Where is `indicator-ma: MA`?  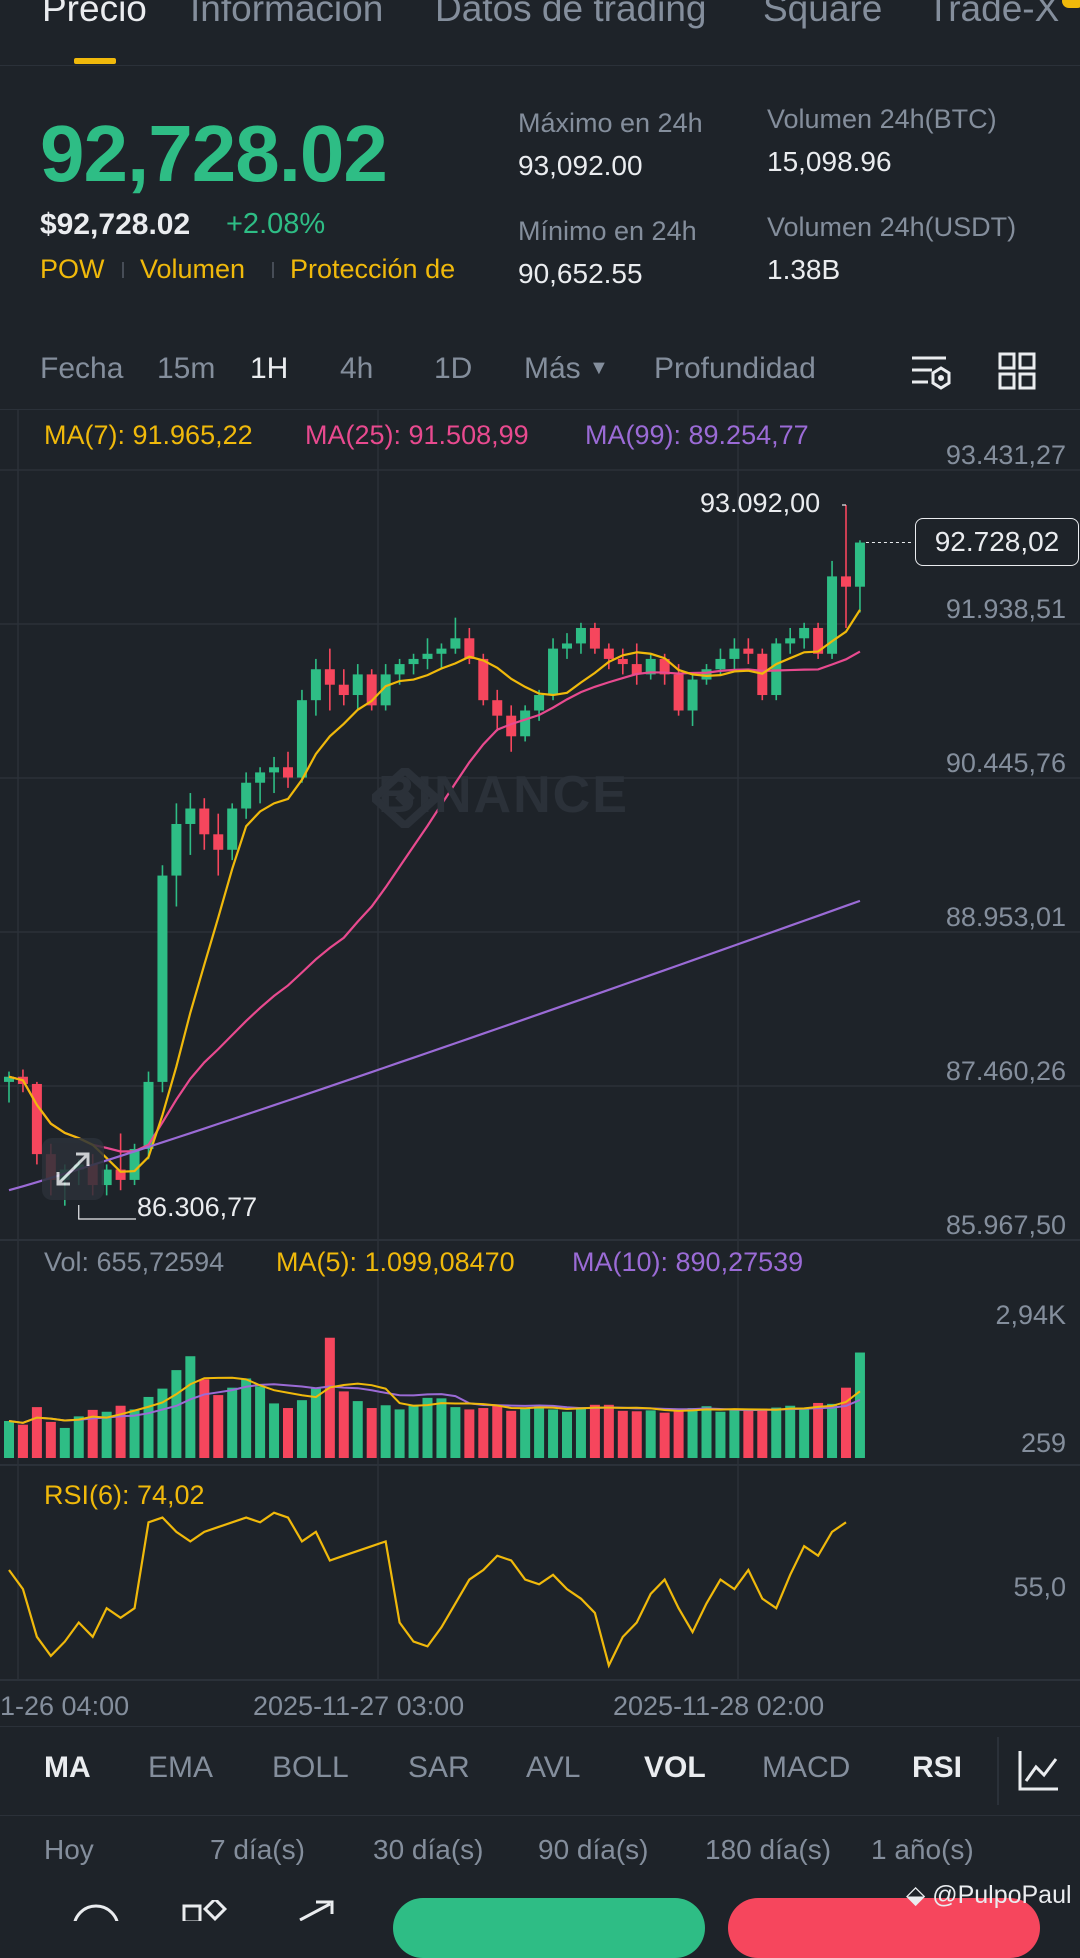
indicator-ma: MA is located at coordinates (67, 1767).